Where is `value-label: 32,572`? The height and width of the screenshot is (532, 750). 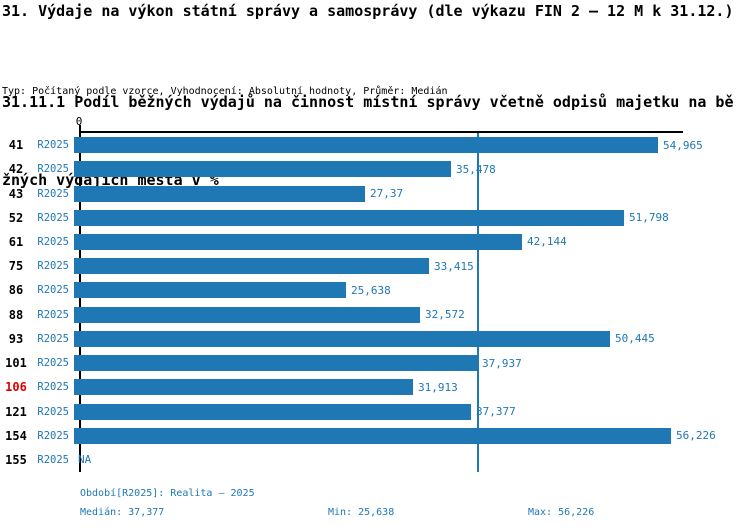 value-label: 32,572 is located at coordinates (445, 315).